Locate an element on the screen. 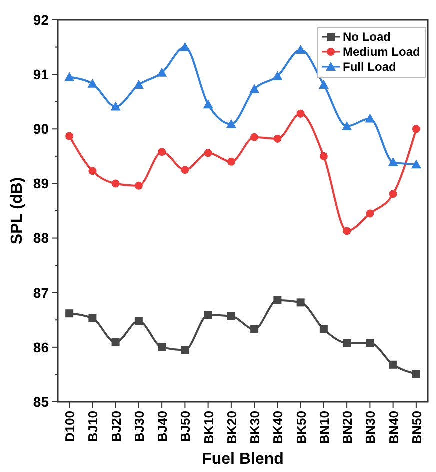 The image size is (436, 472). y-tick-label: 89 is located at coordinates (41, 184).